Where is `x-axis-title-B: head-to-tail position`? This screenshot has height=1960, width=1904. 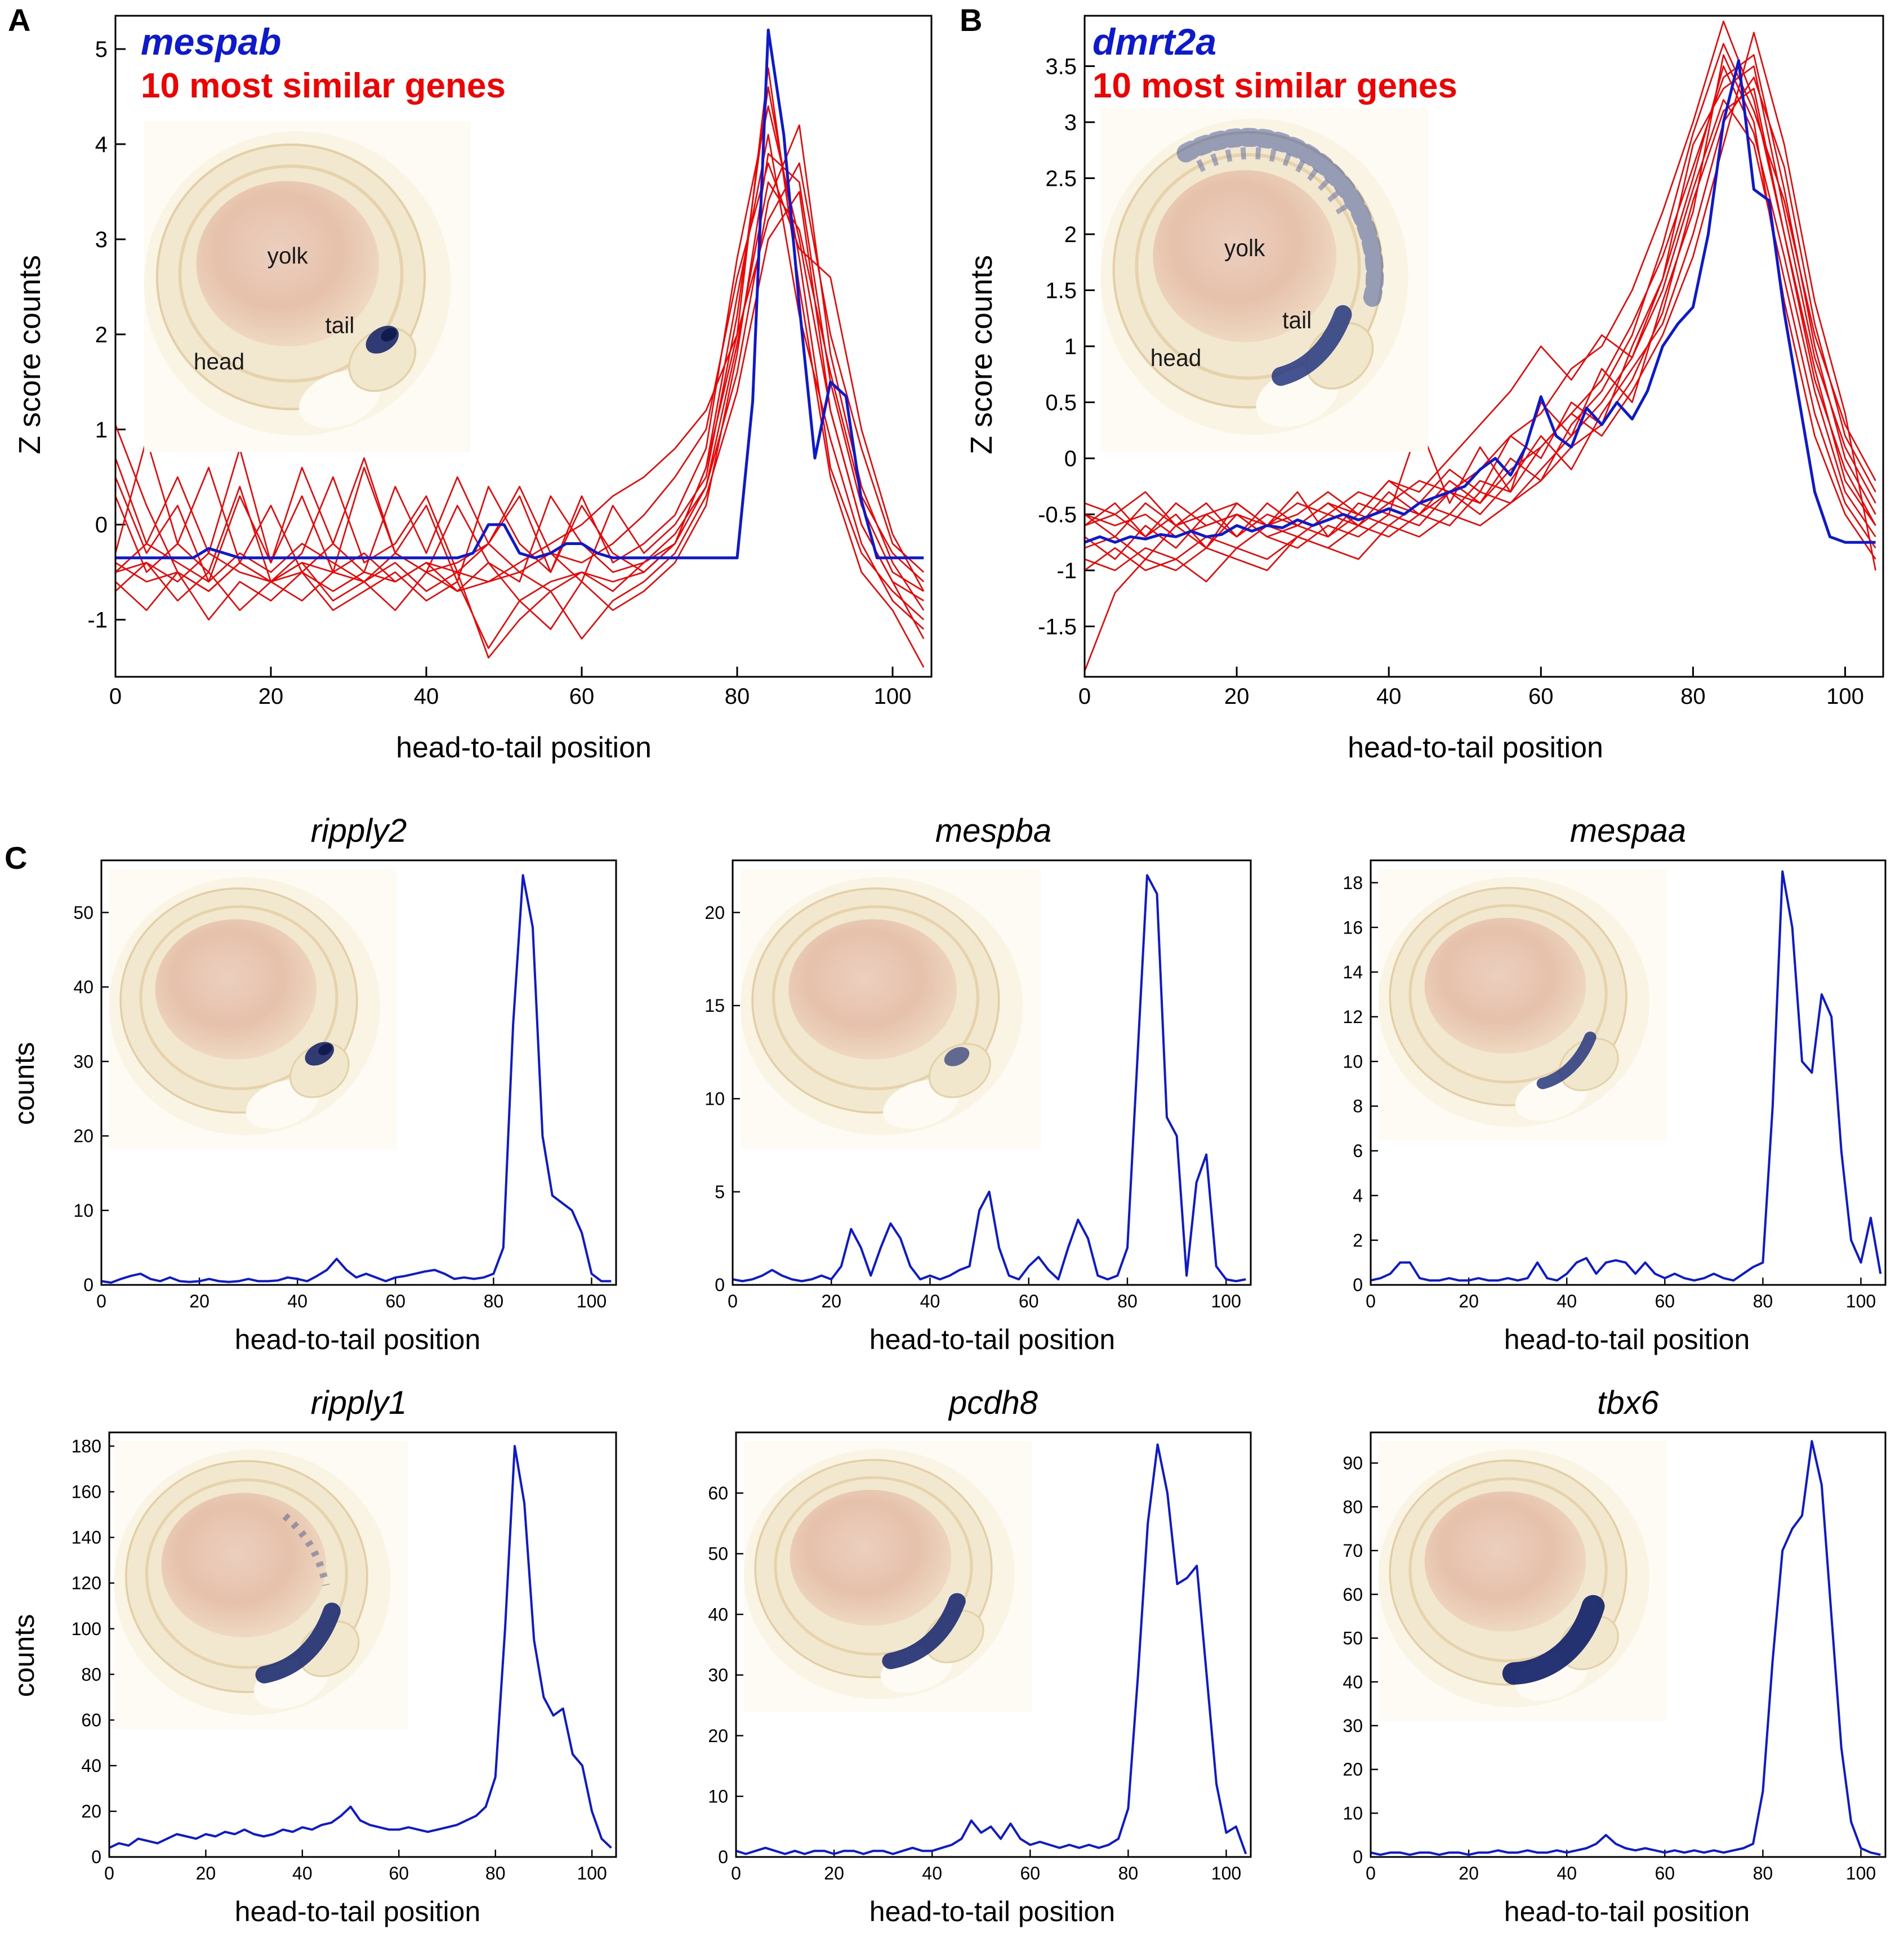 x-axis-title-B: head-to-tail position is located at coordinates (1475, 748).